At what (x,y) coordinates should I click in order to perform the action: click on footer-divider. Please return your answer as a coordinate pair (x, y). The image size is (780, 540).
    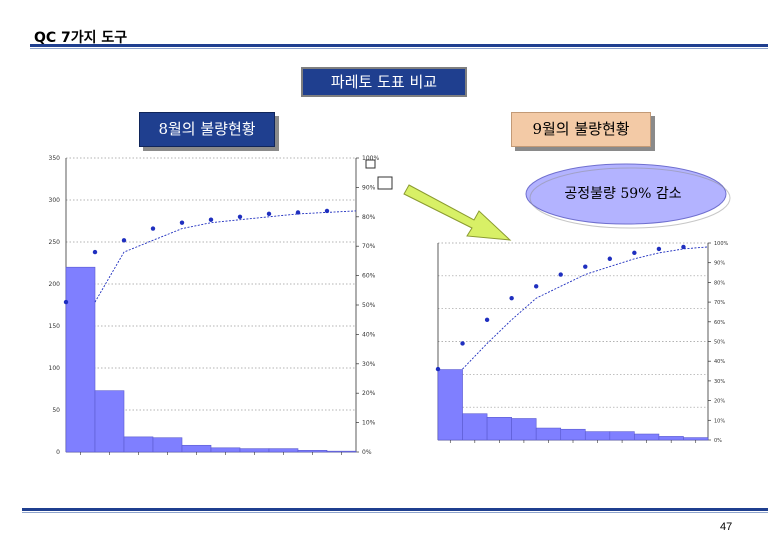
    Looking at the image, I should click on (395, 509).